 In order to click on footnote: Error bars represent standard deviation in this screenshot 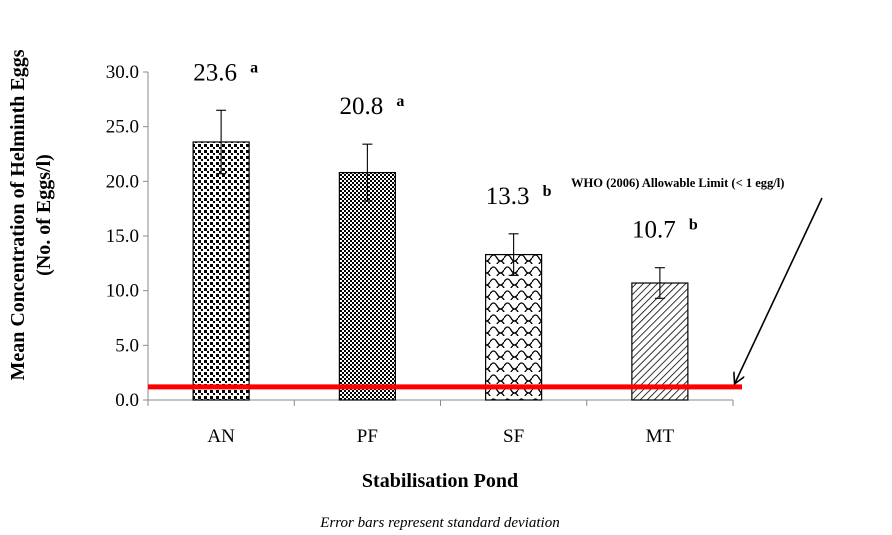, I will do `click(439, 523)`.